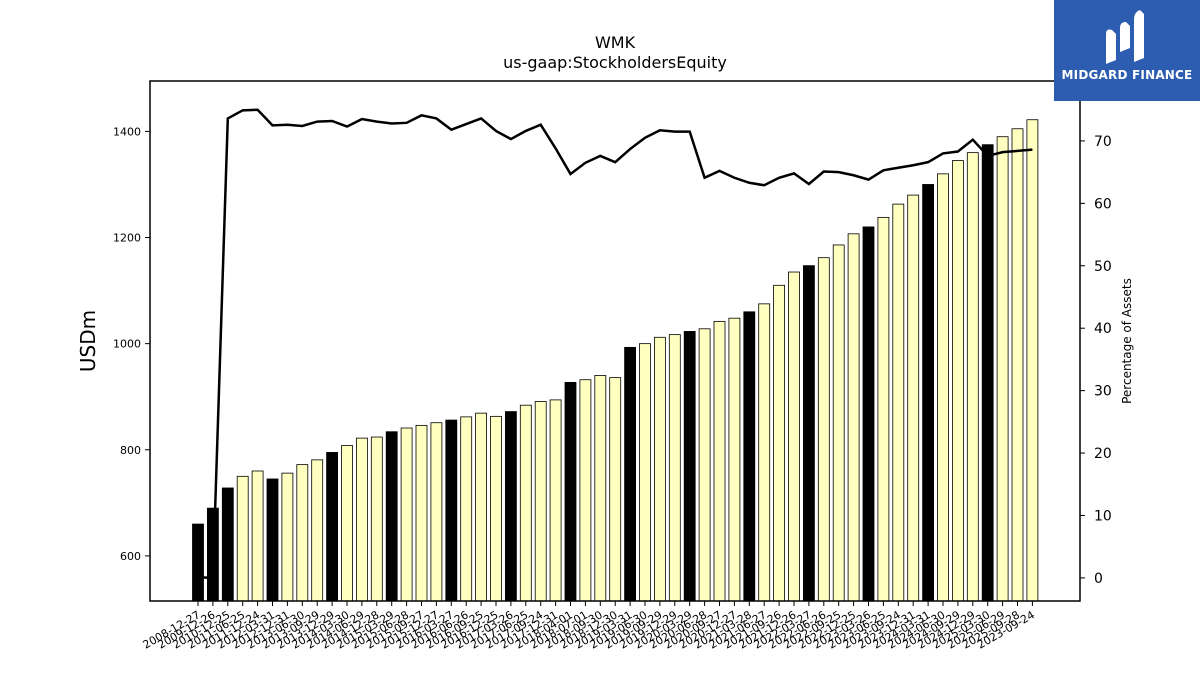 The image size is (1200, 675). I want to click on right-y-axis: 0 10 20 30 40 50 60 70, so click(1096, 360).